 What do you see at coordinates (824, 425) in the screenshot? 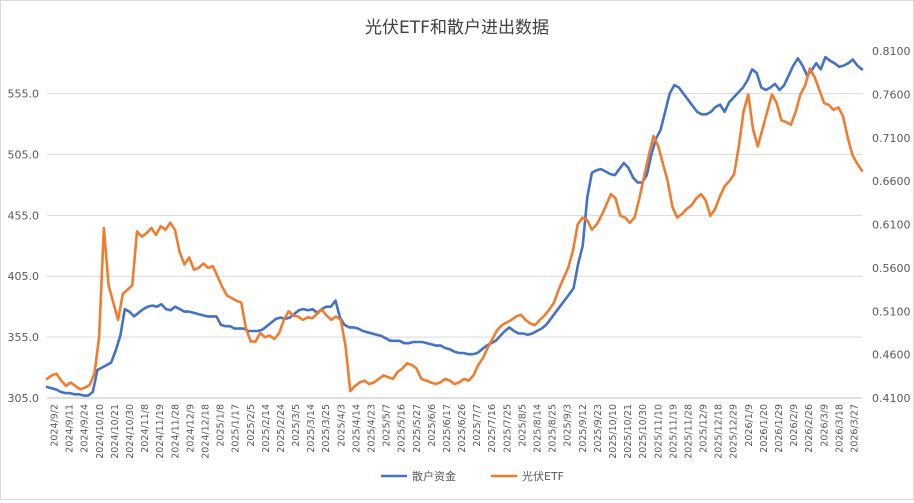
I see `x-tick-label: 2026/3/9` at bounding box center [824, 425].